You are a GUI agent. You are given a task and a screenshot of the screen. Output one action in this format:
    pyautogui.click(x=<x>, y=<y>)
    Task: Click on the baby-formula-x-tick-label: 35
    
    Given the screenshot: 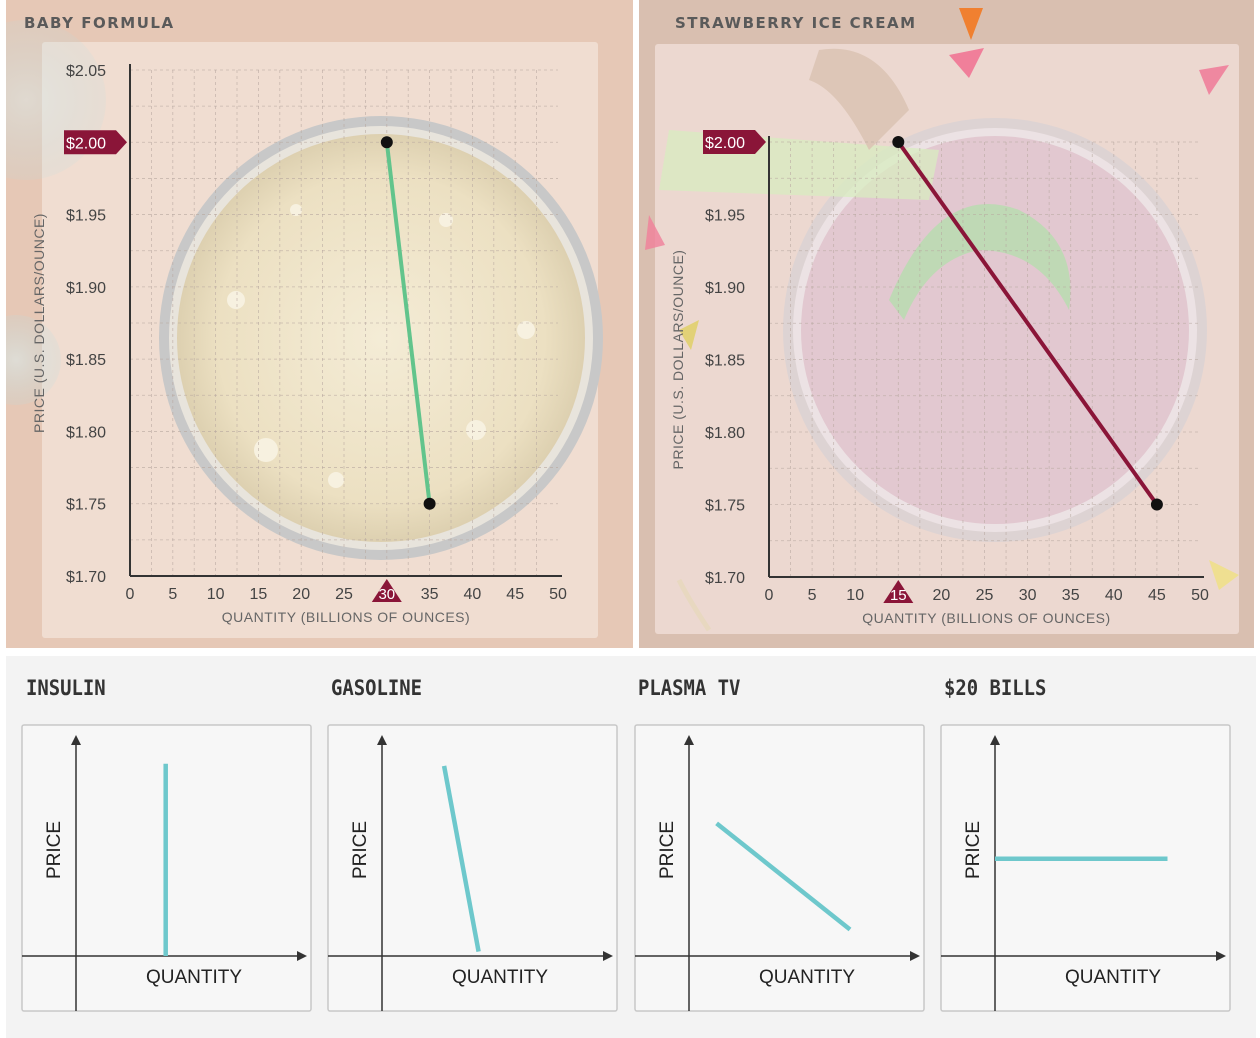 What is the action you would take?
    pyautogui.click(x=430, y=594)
    